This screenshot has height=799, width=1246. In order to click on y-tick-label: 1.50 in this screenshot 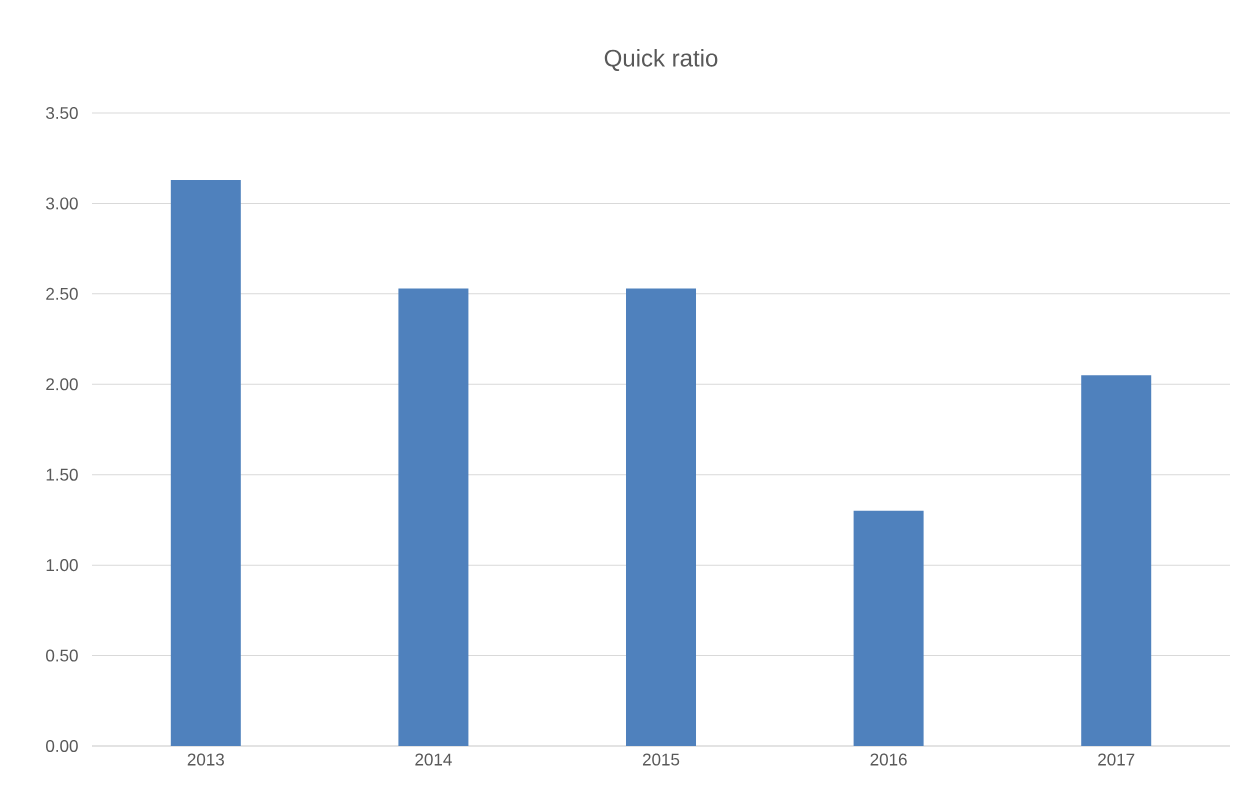, I will do `click(62, 474)`.